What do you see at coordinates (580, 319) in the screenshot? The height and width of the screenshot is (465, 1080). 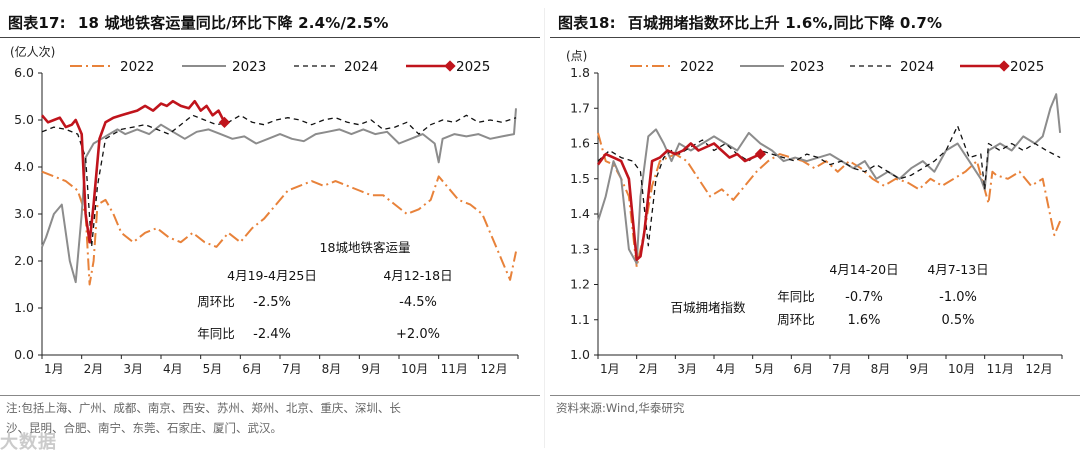 I see `y-tick-label: 1.1` at bounding box center [580, 319].